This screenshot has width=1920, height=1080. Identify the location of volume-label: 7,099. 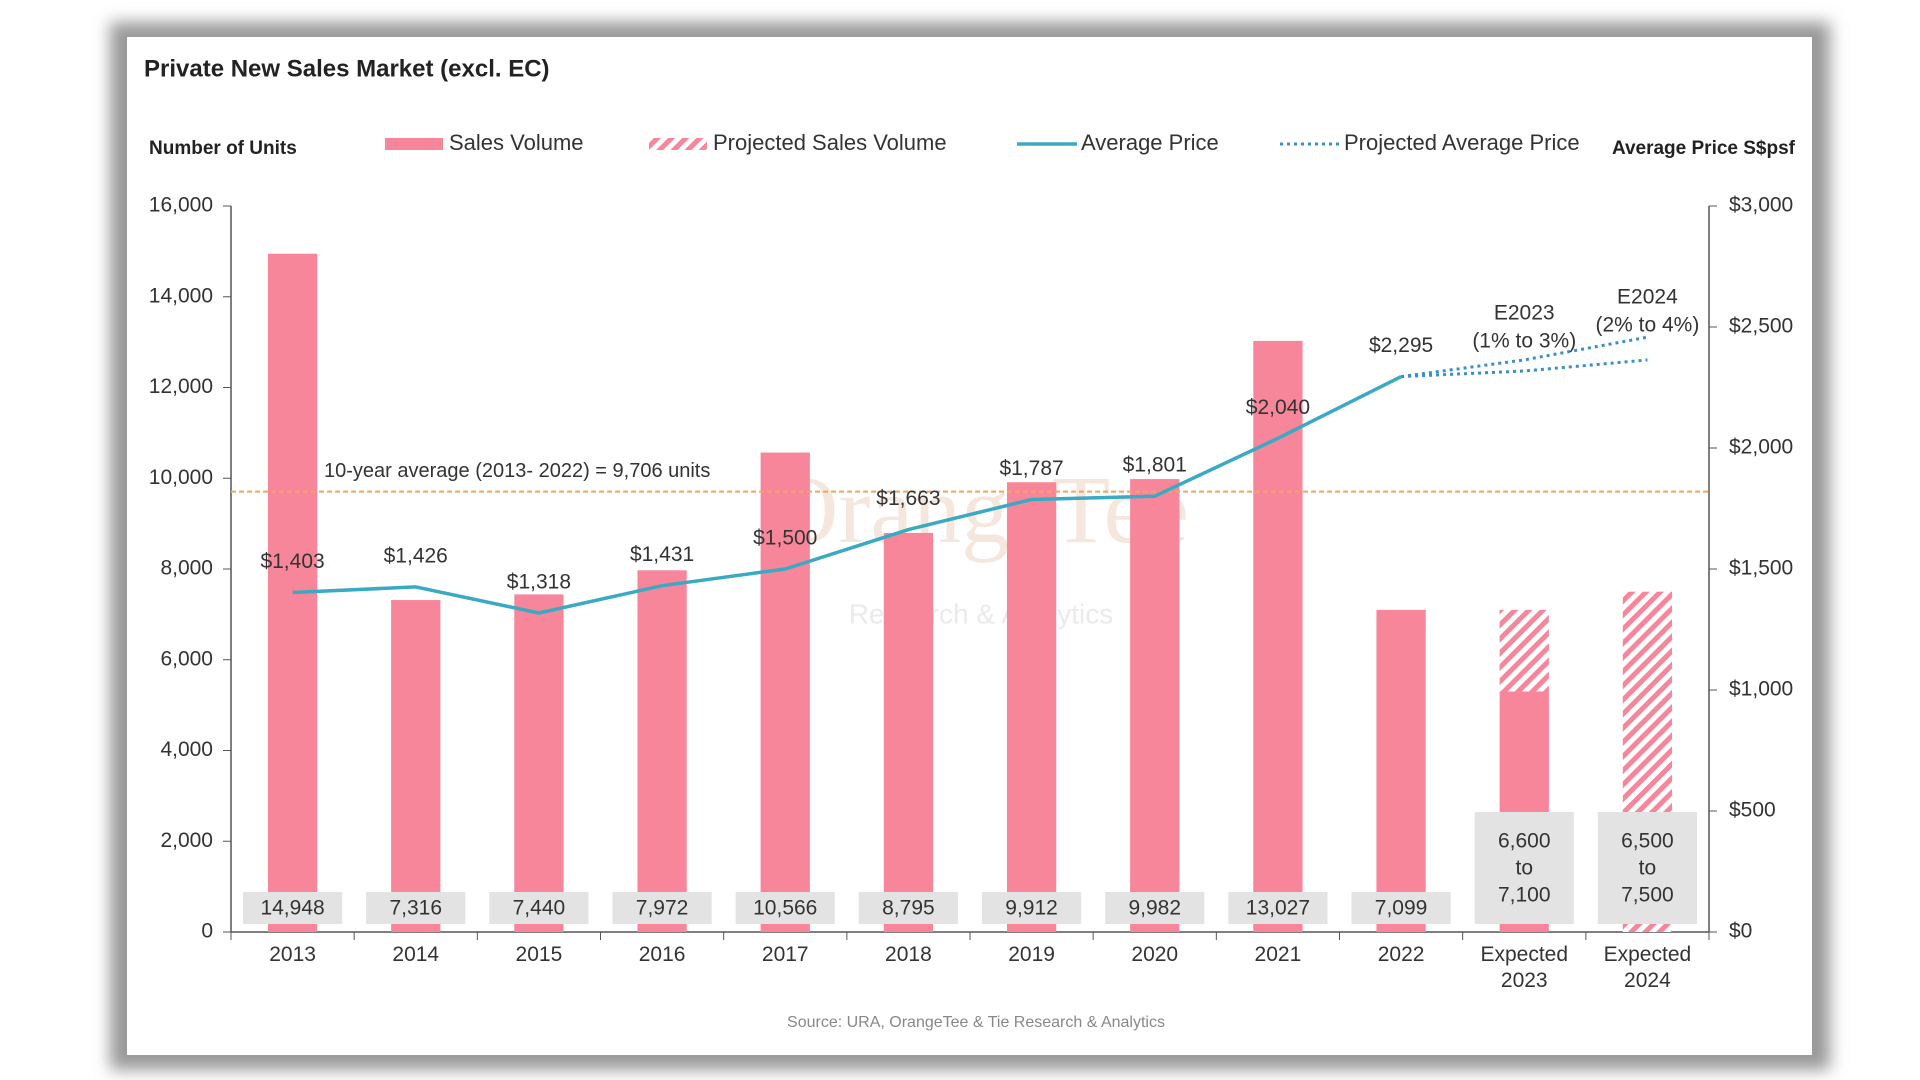
(1401, 908).